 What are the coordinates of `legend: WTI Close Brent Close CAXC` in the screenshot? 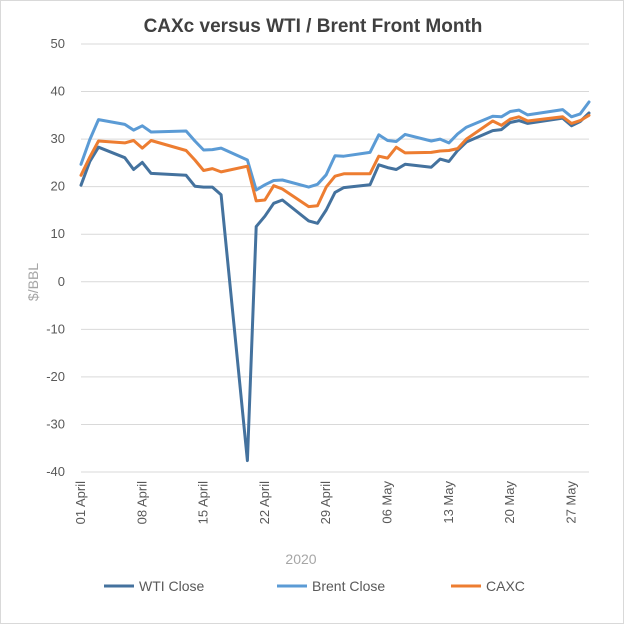 It's located at (314, 586).